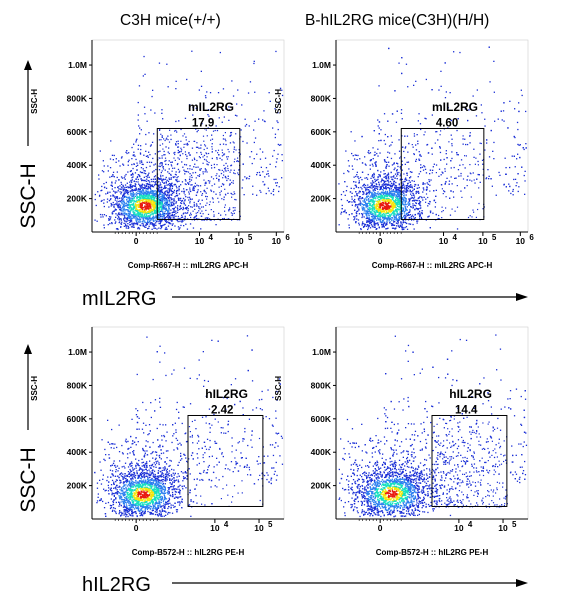 The width and height of the screenshot is (582, 614). Describe the element at coordinates (447, 123) in the screenshot. I see `gate-percent: 4.60` at that location.